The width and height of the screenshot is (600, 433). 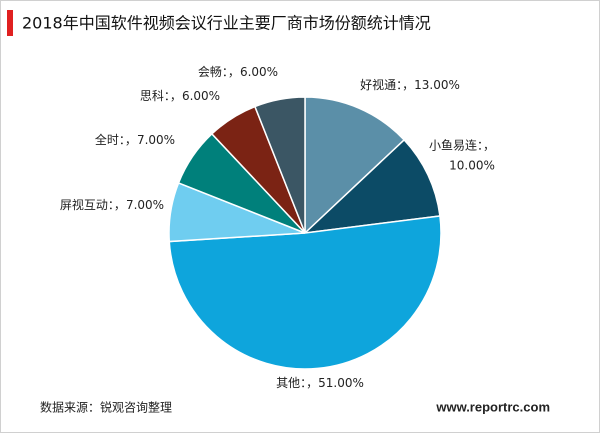 I want to click on slice-category-label: 小鱼易连：，, so click(x=462, y=145).